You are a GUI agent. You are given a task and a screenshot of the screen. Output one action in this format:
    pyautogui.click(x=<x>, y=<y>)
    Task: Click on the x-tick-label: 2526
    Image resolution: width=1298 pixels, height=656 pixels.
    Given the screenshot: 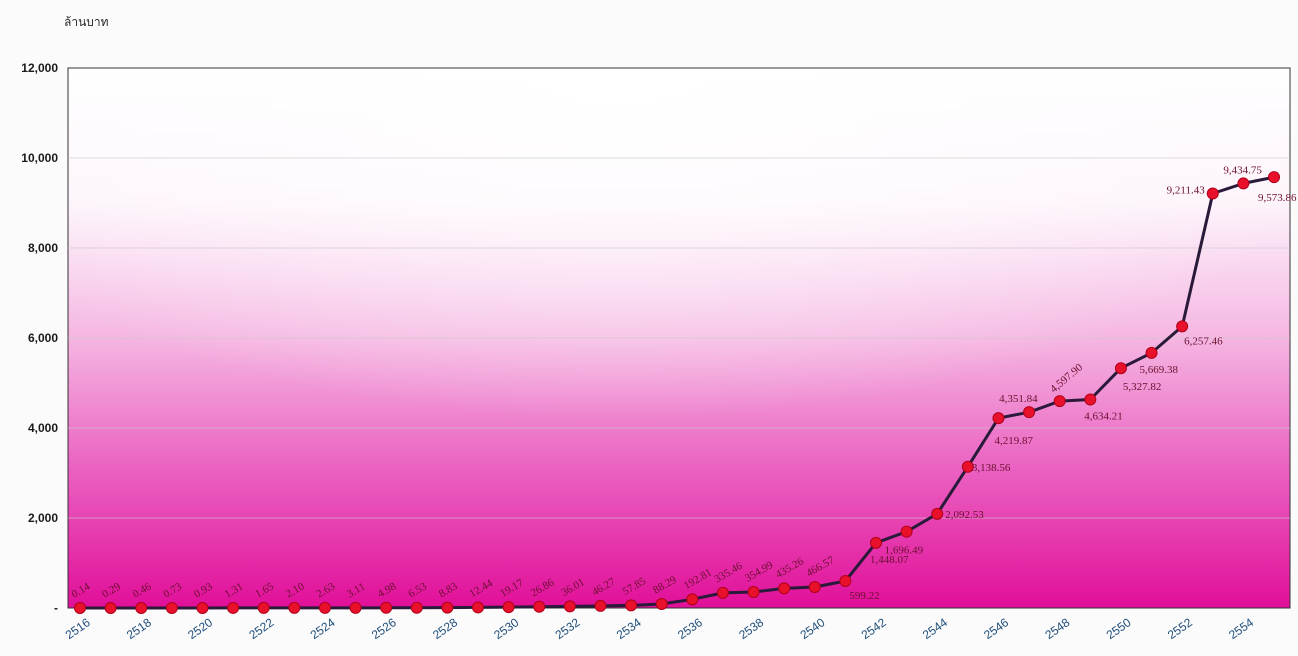 What is the action you would take?
    pyautogui.click(x=384, y=628)
    